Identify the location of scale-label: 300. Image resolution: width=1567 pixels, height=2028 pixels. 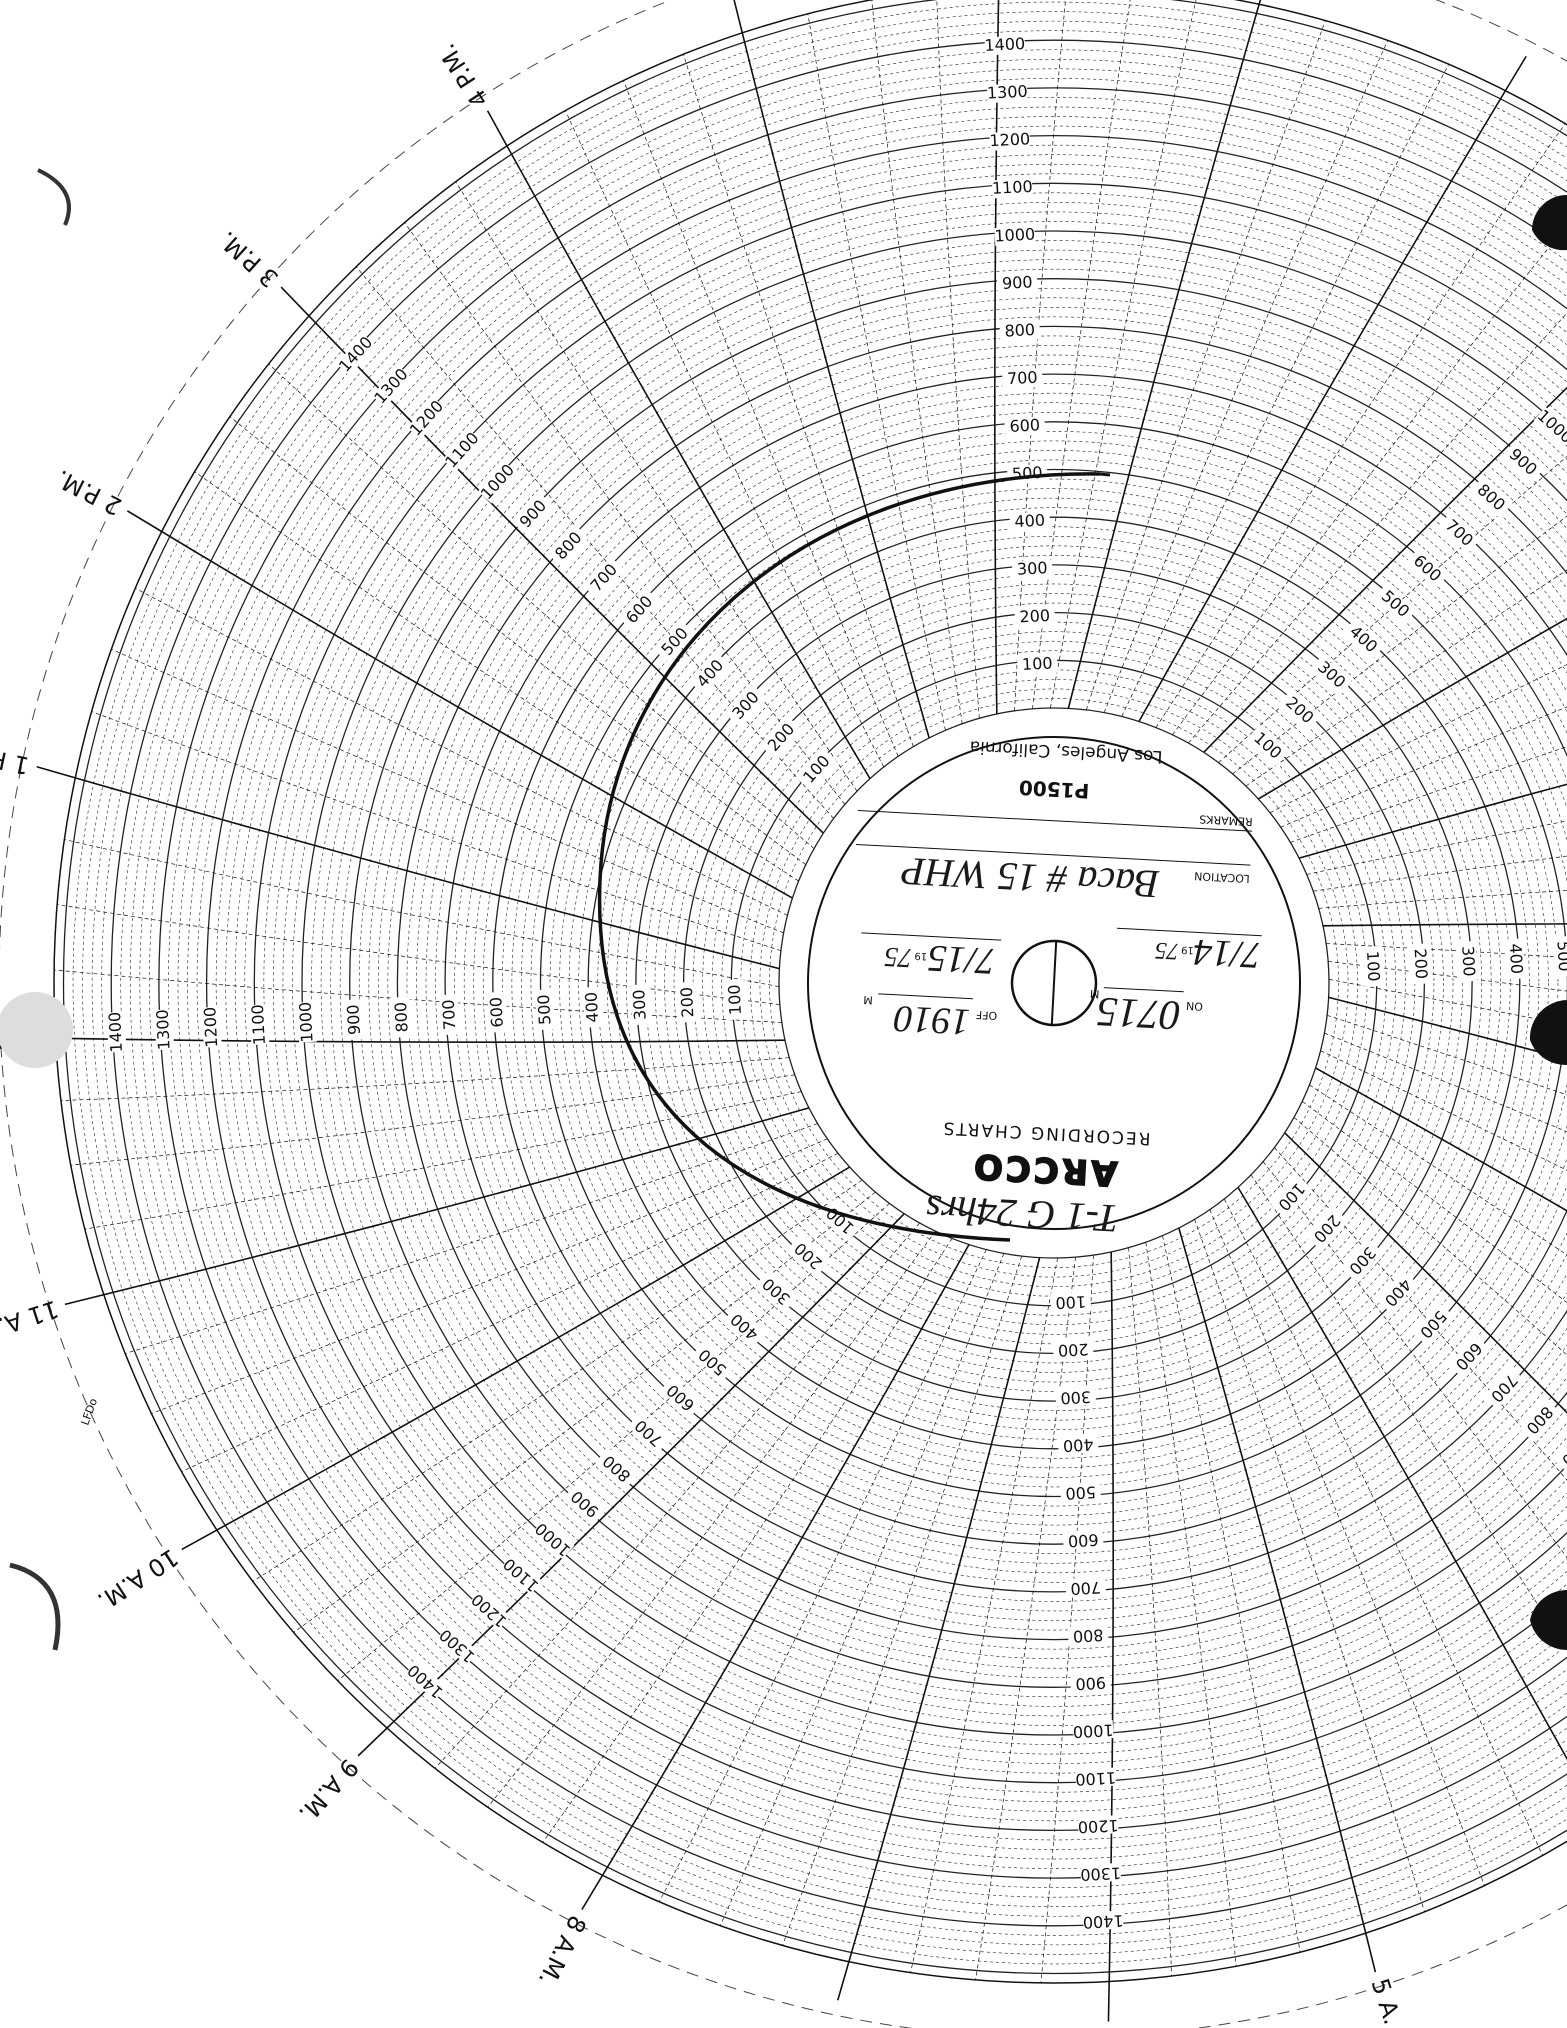
(1075, 1397).